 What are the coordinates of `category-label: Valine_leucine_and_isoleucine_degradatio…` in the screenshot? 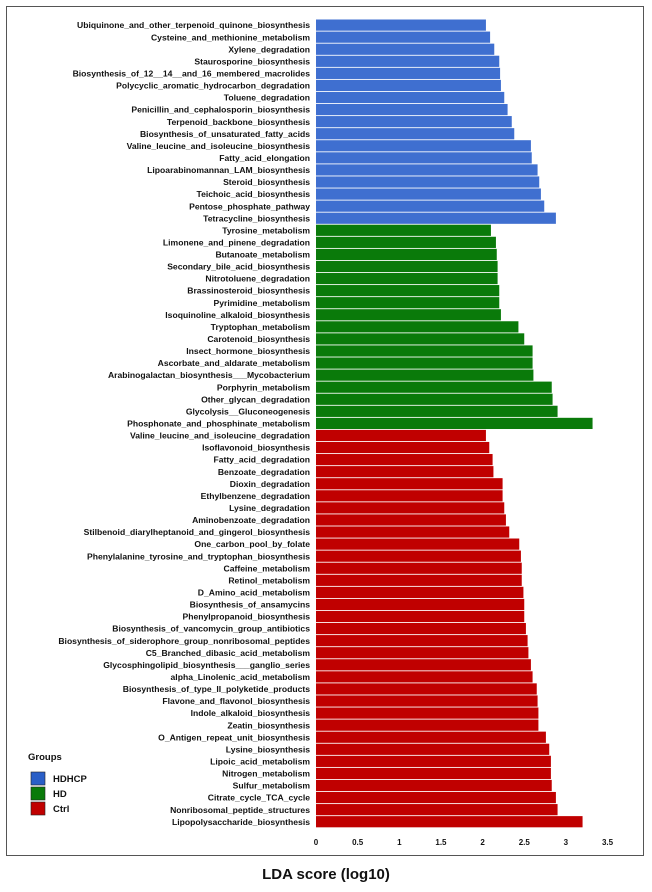 It's located at (220, 436).